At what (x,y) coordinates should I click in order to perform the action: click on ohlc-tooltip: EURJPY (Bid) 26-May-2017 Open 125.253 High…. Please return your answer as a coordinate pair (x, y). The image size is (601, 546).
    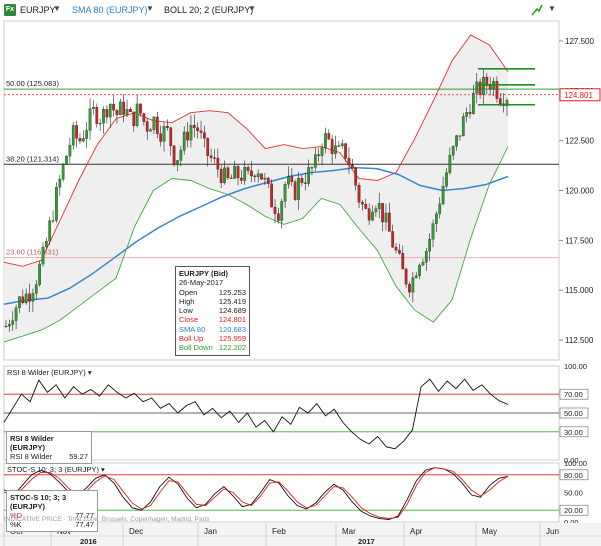
    Looking at the image, I should click on (212, 311).